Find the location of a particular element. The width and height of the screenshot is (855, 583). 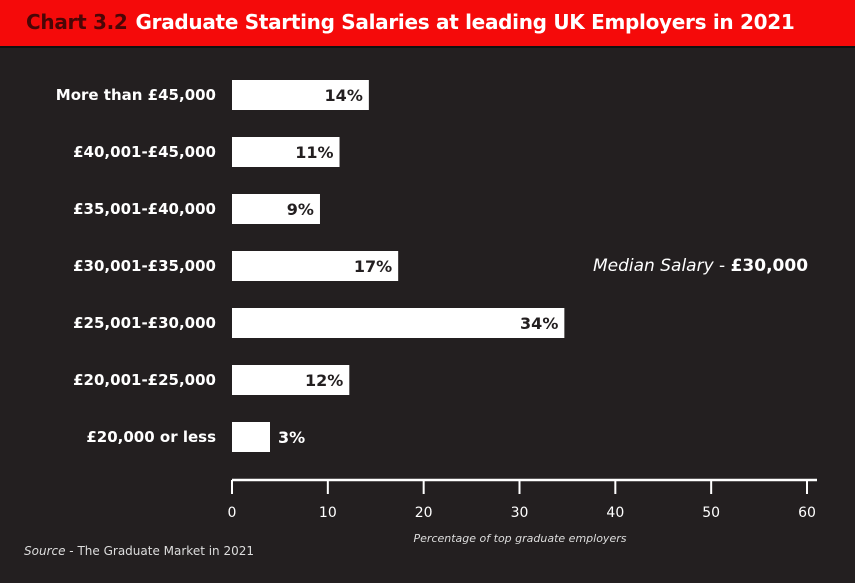

category-label: £20,000 or less is located at coordinates (151, 437).